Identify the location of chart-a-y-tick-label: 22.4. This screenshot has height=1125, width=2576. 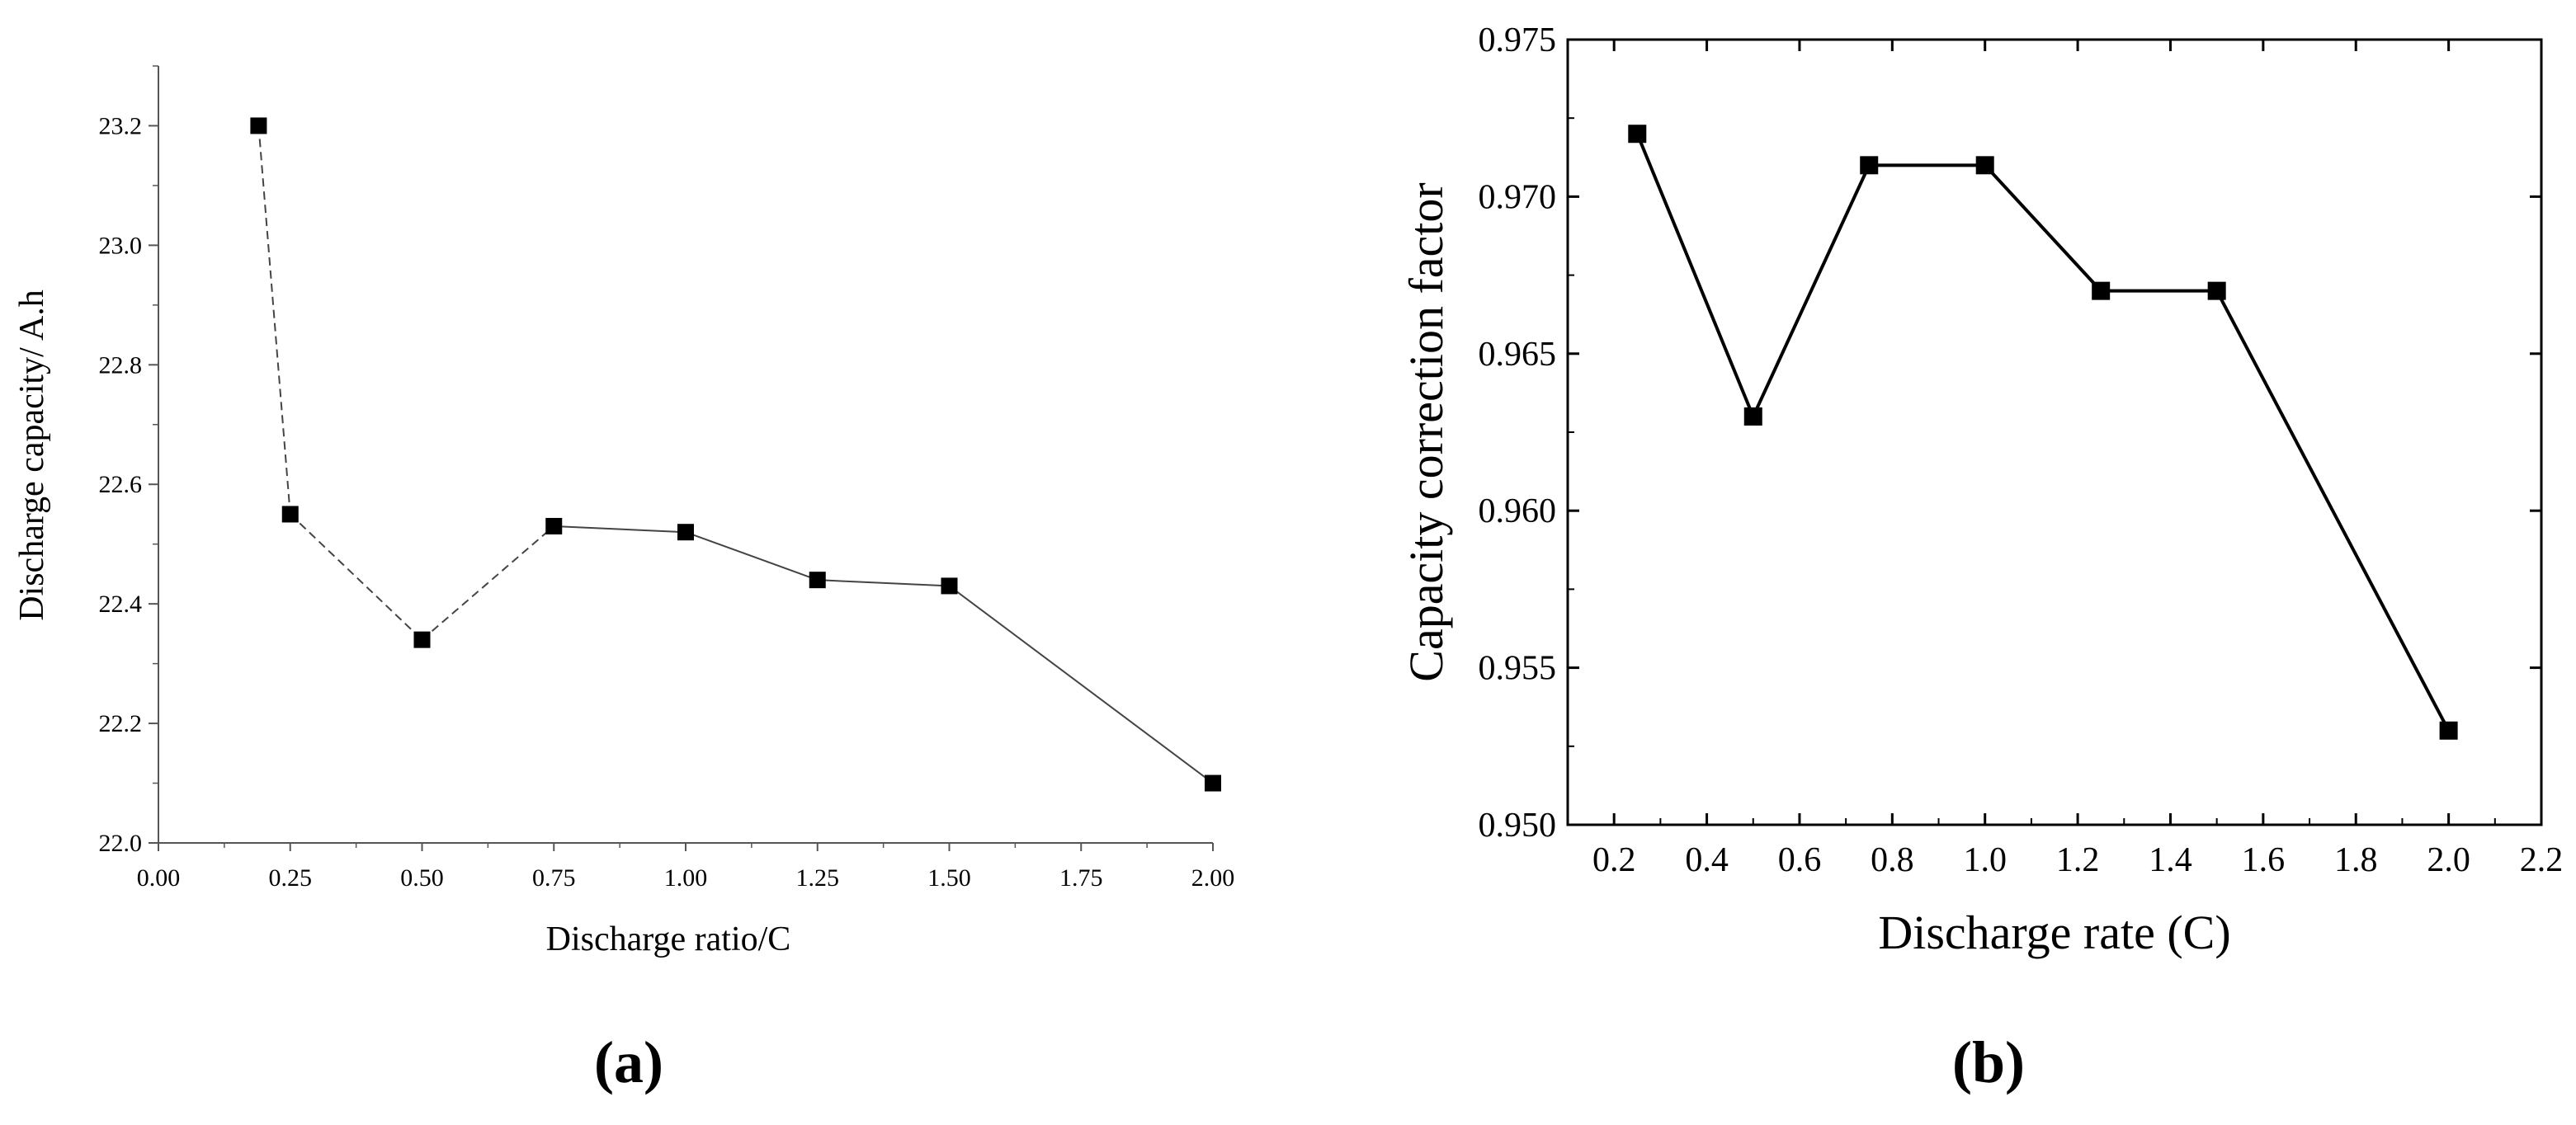
(121, 605).